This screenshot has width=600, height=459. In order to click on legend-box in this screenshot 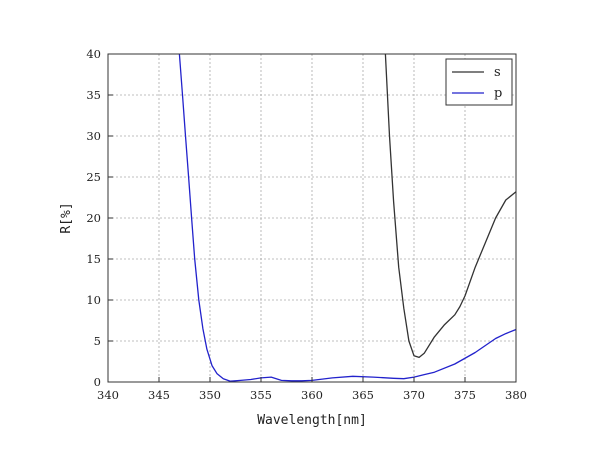, I will do `click(479, 82)`.